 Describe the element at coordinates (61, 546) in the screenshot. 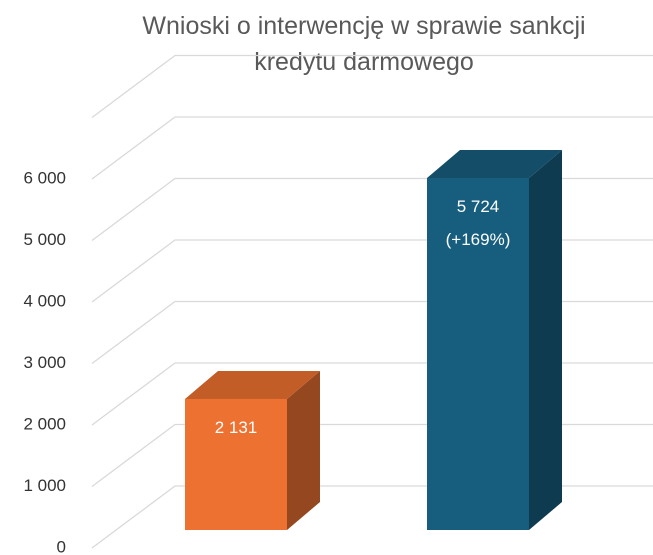

I see `y-tick-label: 0` at that location.